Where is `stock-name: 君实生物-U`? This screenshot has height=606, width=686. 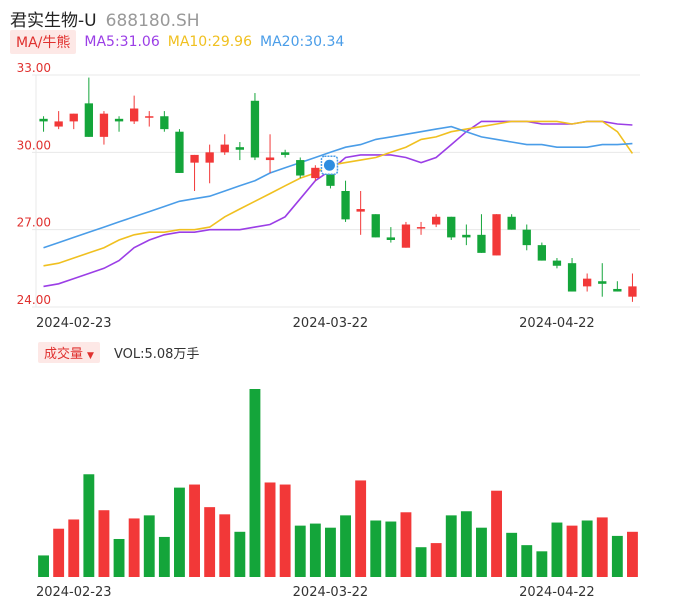 stock-name: 君实生物-U is located at coordinates (53, 21).